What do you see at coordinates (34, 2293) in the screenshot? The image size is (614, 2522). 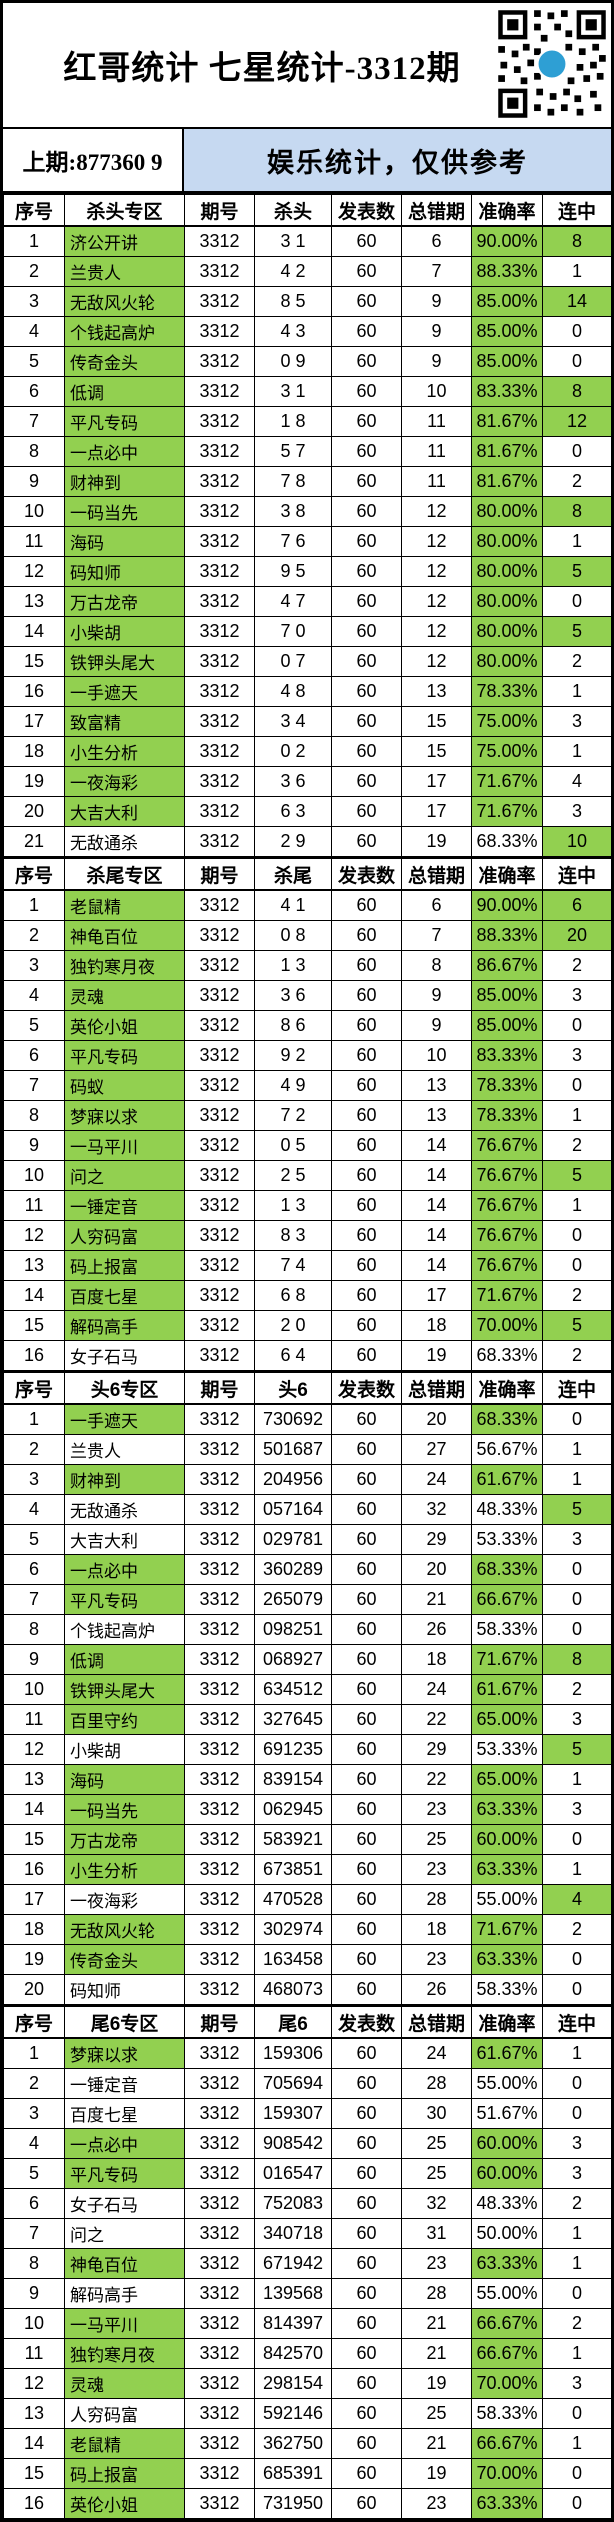 I see `row-index-cell: 9` at bounding box center [34, 2293].